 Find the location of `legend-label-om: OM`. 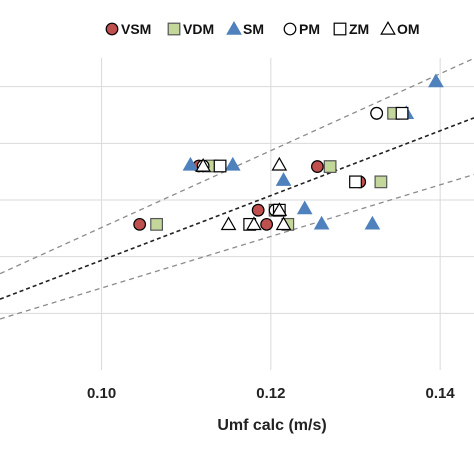

legend-label-om: OM is located at coordinates (408, 29).